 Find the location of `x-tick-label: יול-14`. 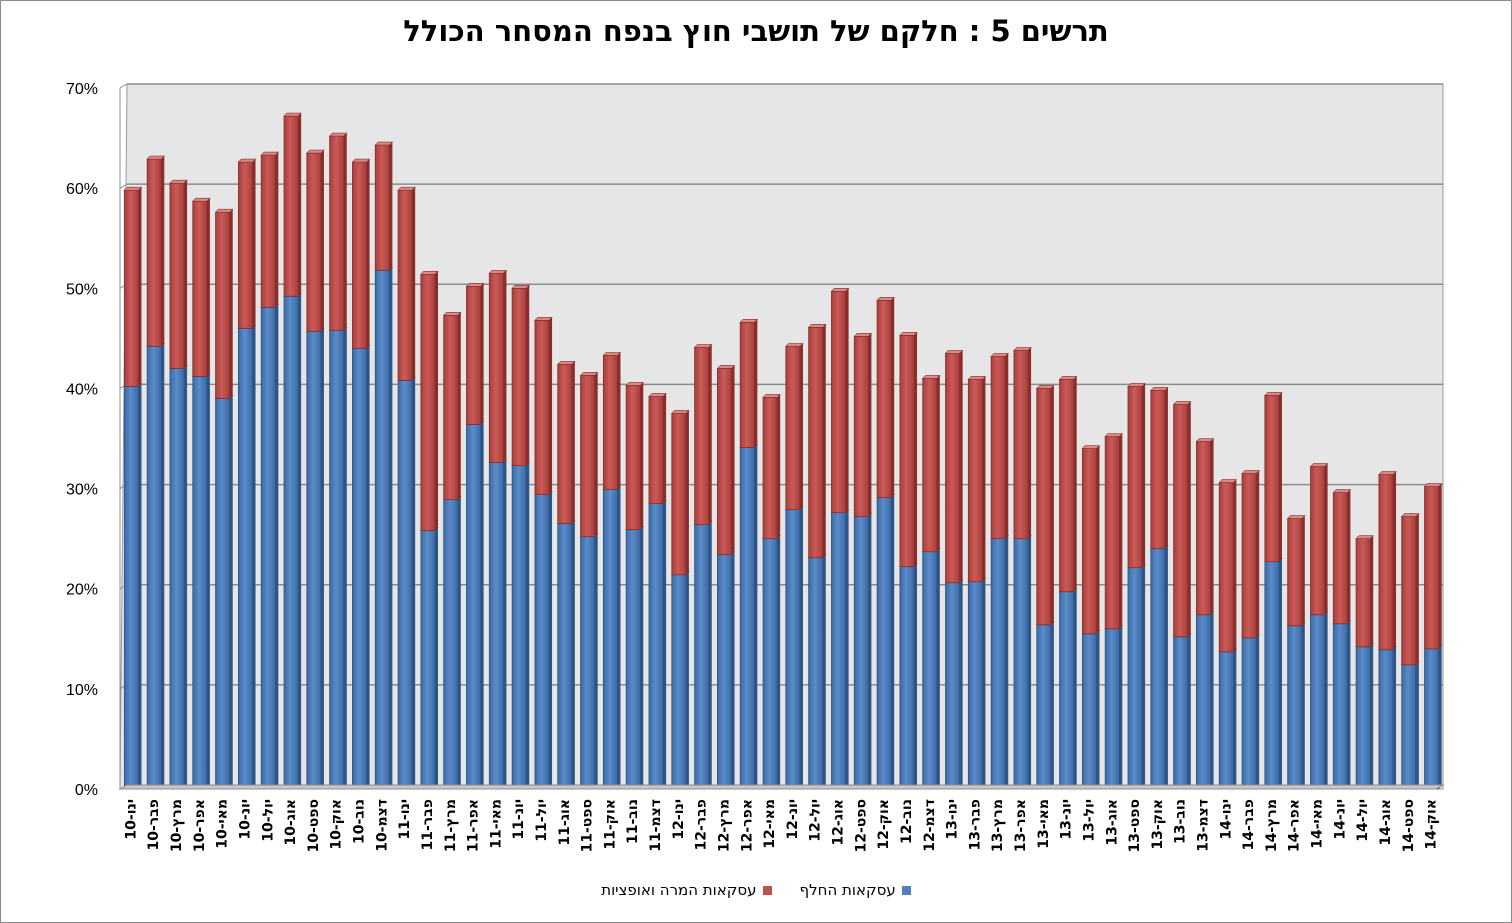

x-tick-label: יול-14 is located at coordinates (1363, 820).